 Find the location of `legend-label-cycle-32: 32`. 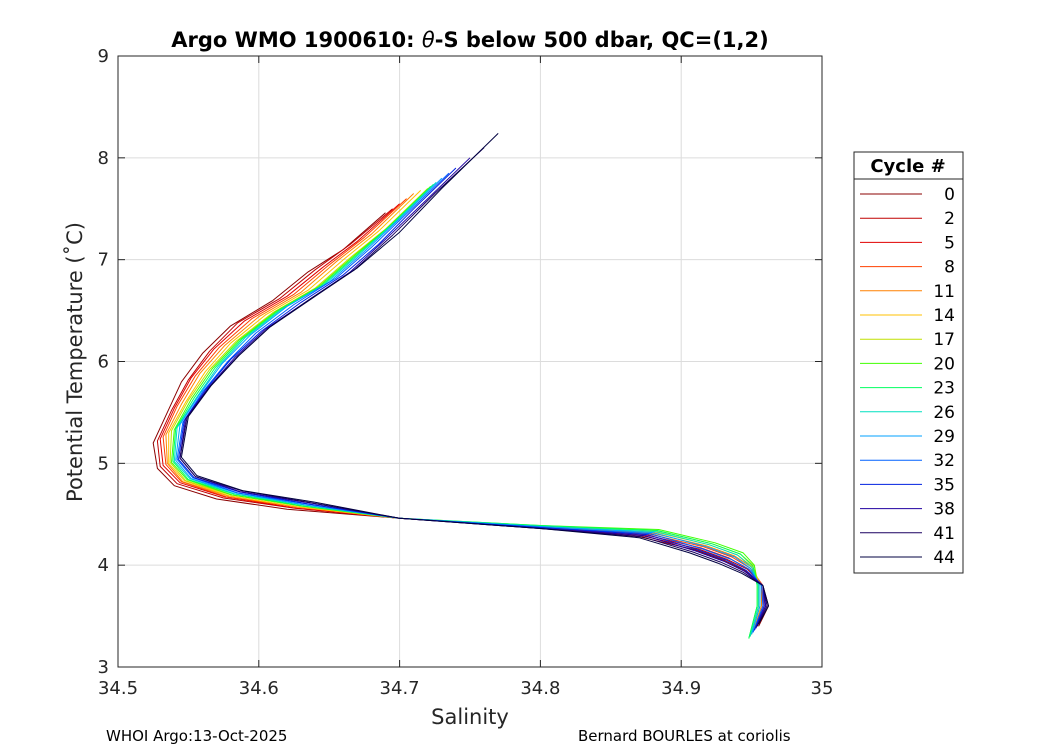

legend-label-cycle-32: 32 is located at coordinates (944, 461).